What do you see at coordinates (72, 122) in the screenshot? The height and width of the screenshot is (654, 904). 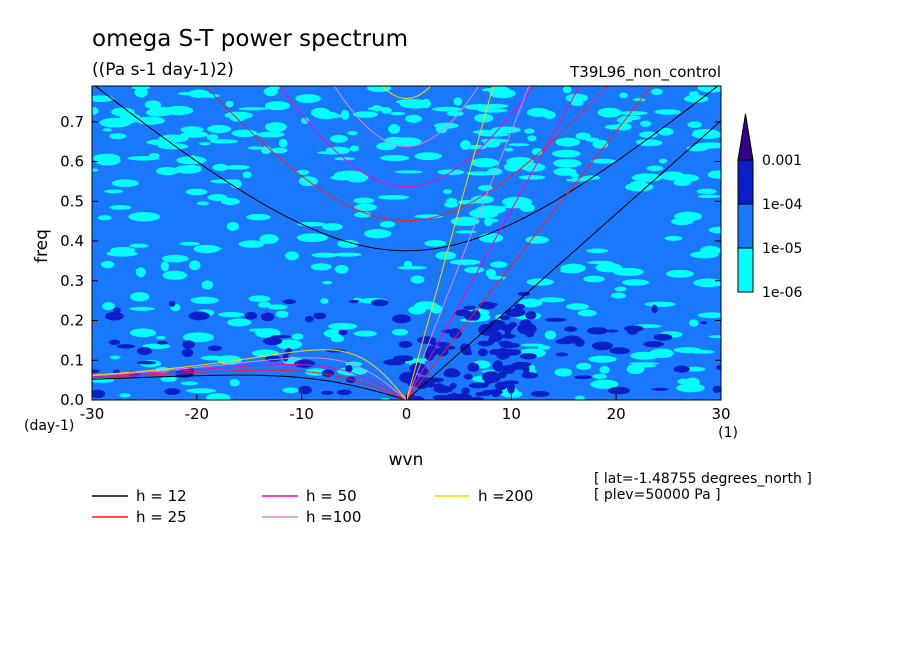 I see `y-tick-label: 0.7` at bounding box center [72, 122].